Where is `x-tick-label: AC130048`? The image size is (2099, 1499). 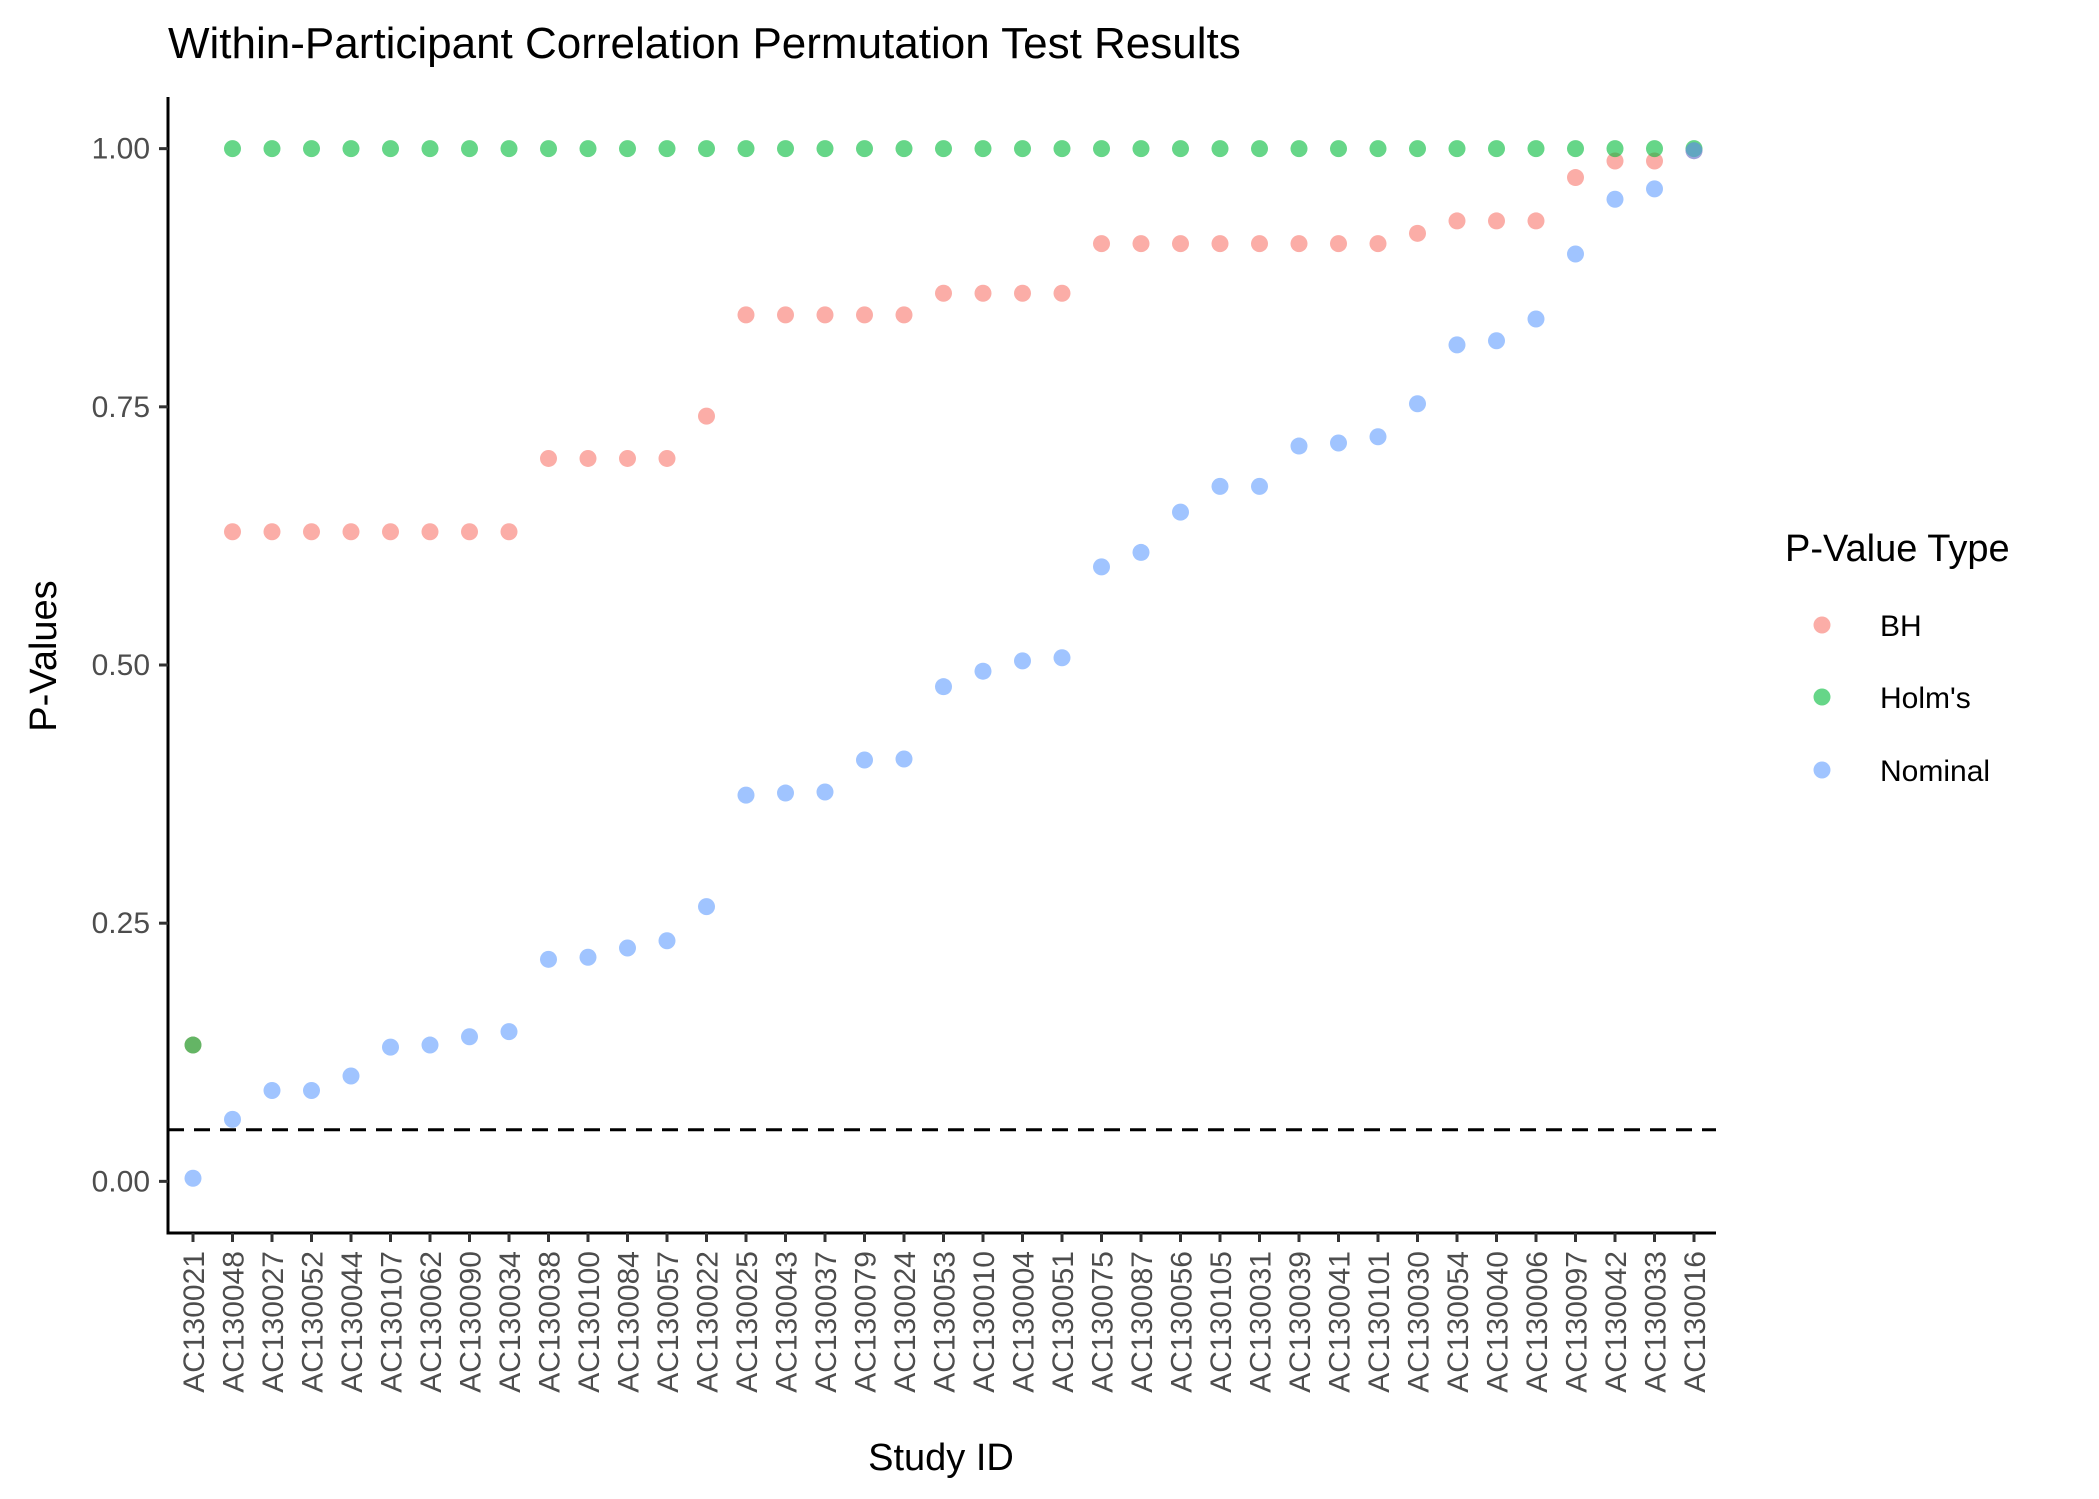
x-tick-label: AC130048 is located at coordinates (234, 1322).